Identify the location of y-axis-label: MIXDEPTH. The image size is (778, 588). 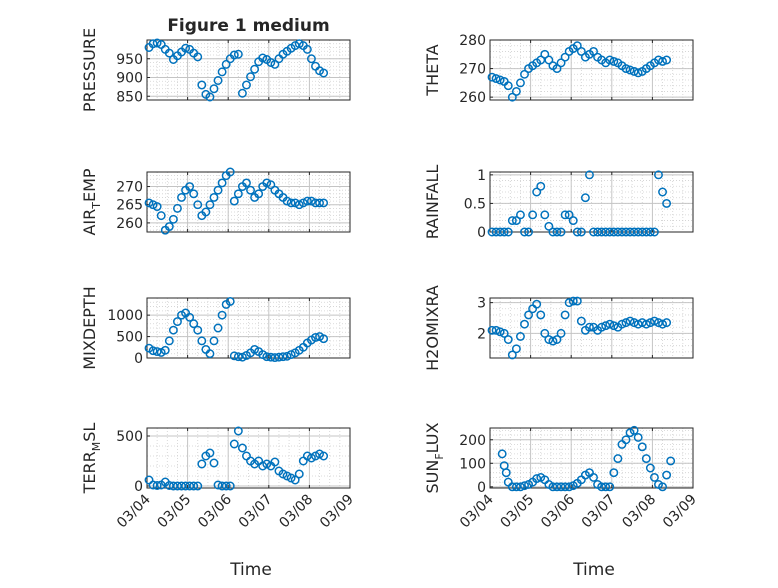
(89, 327).